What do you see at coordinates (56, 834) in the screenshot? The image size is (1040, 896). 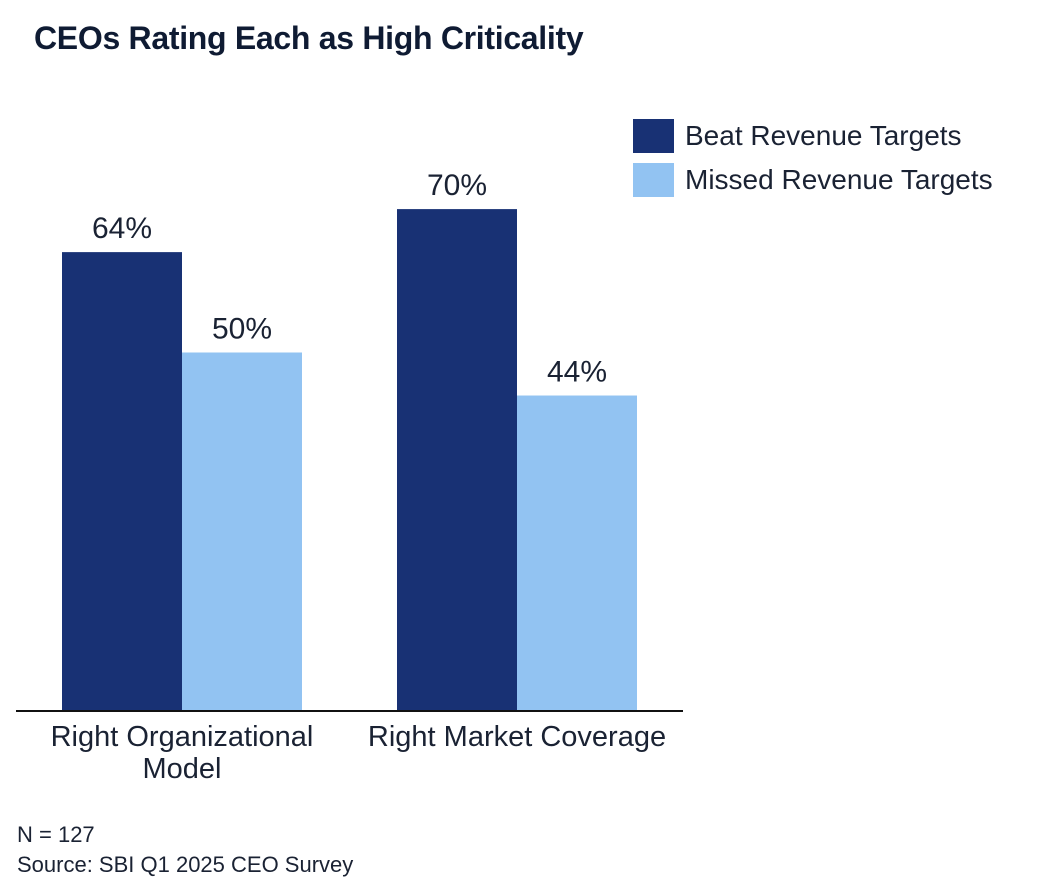 I see `sample-size-note: N = 127` at bounding box center [56, 834].